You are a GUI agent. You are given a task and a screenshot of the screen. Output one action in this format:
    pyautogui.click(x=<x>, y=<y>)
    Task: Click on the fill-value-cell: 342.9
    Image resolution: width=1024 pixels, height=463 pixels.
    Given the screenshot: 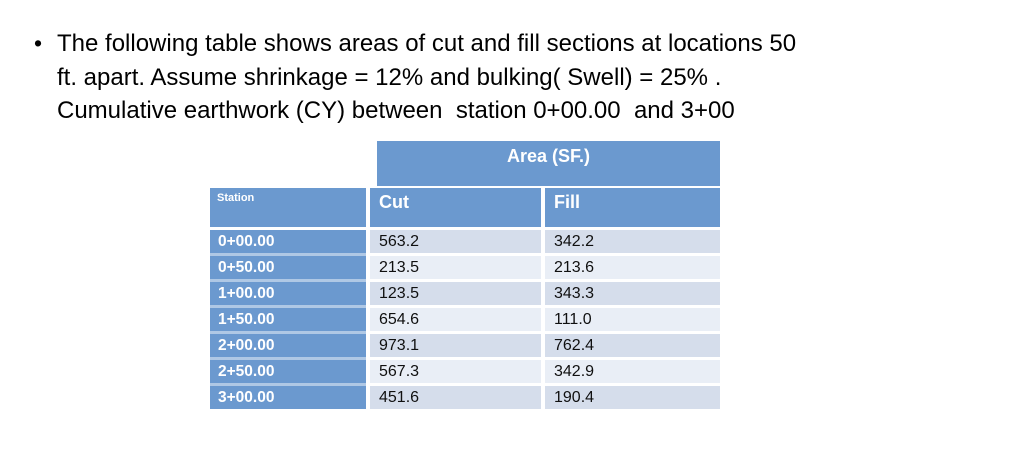 What is the action you would take?
    pyautogui.click(x=632, y=371)
    